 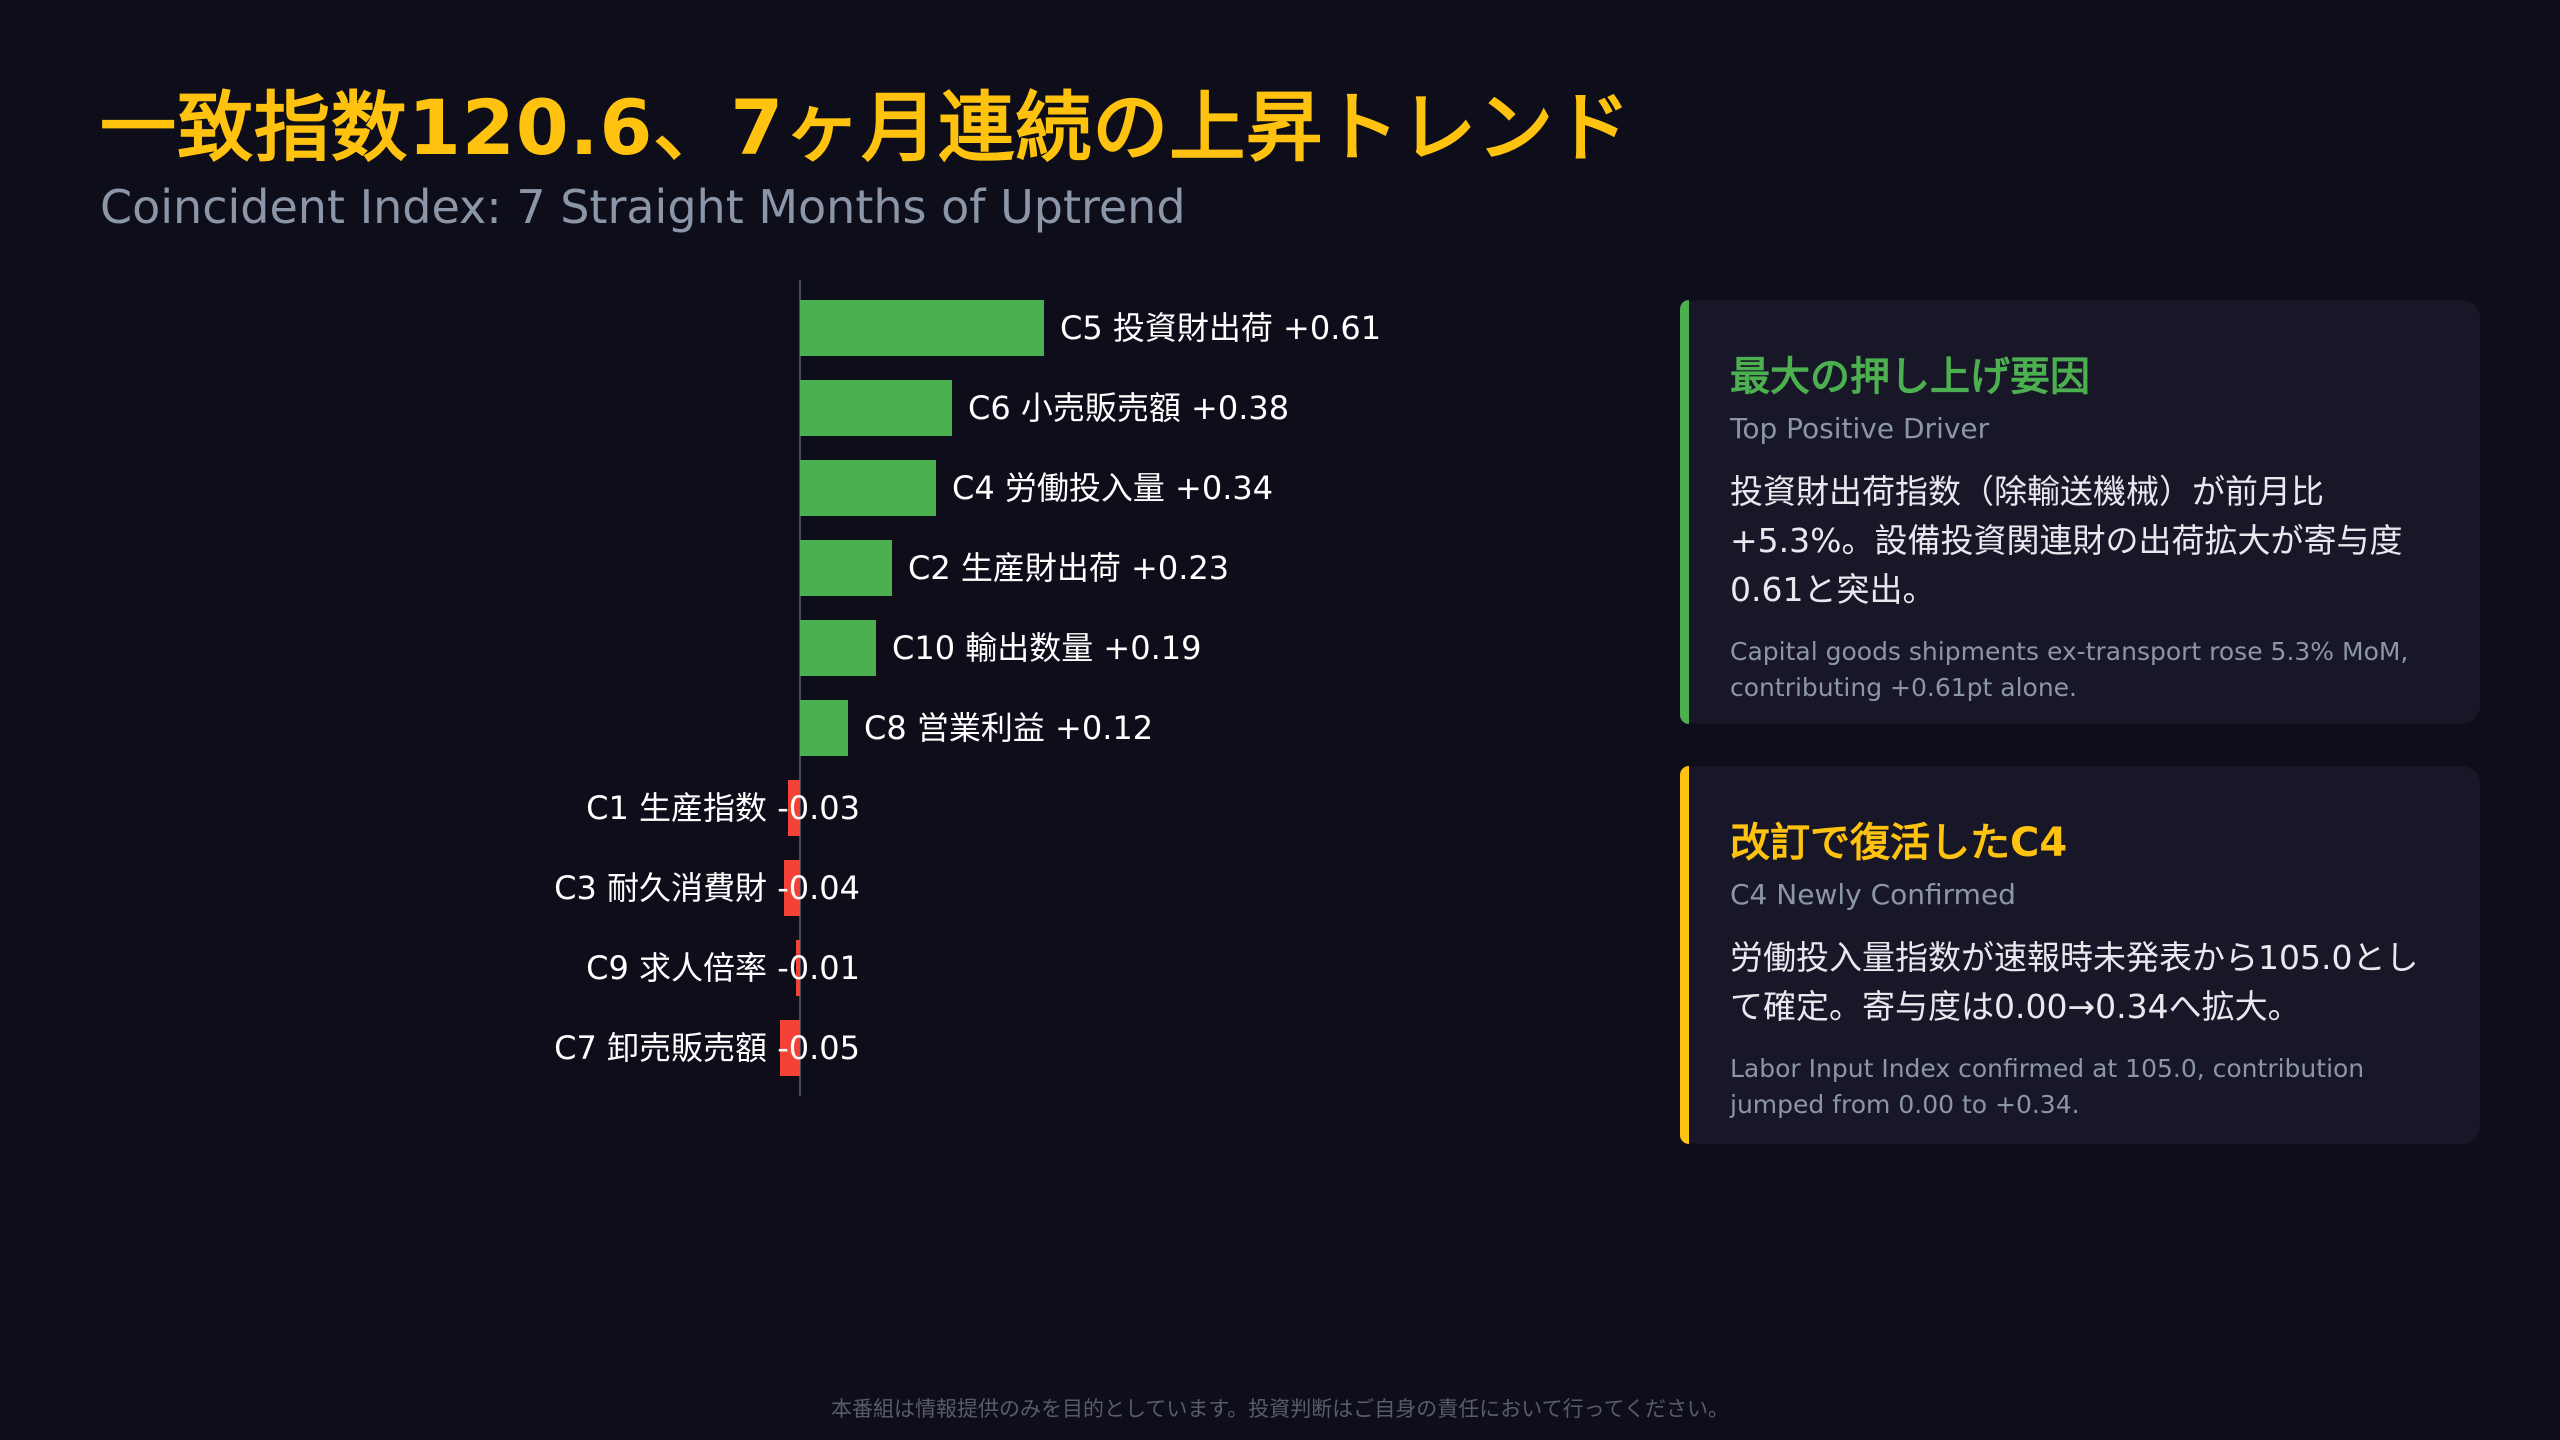 What do you see at coordinates (1068, 568) in the screenshot?
I see `bar-label-4: C2 生産財出荷 +0.23` at bounding box center [1068, 568].